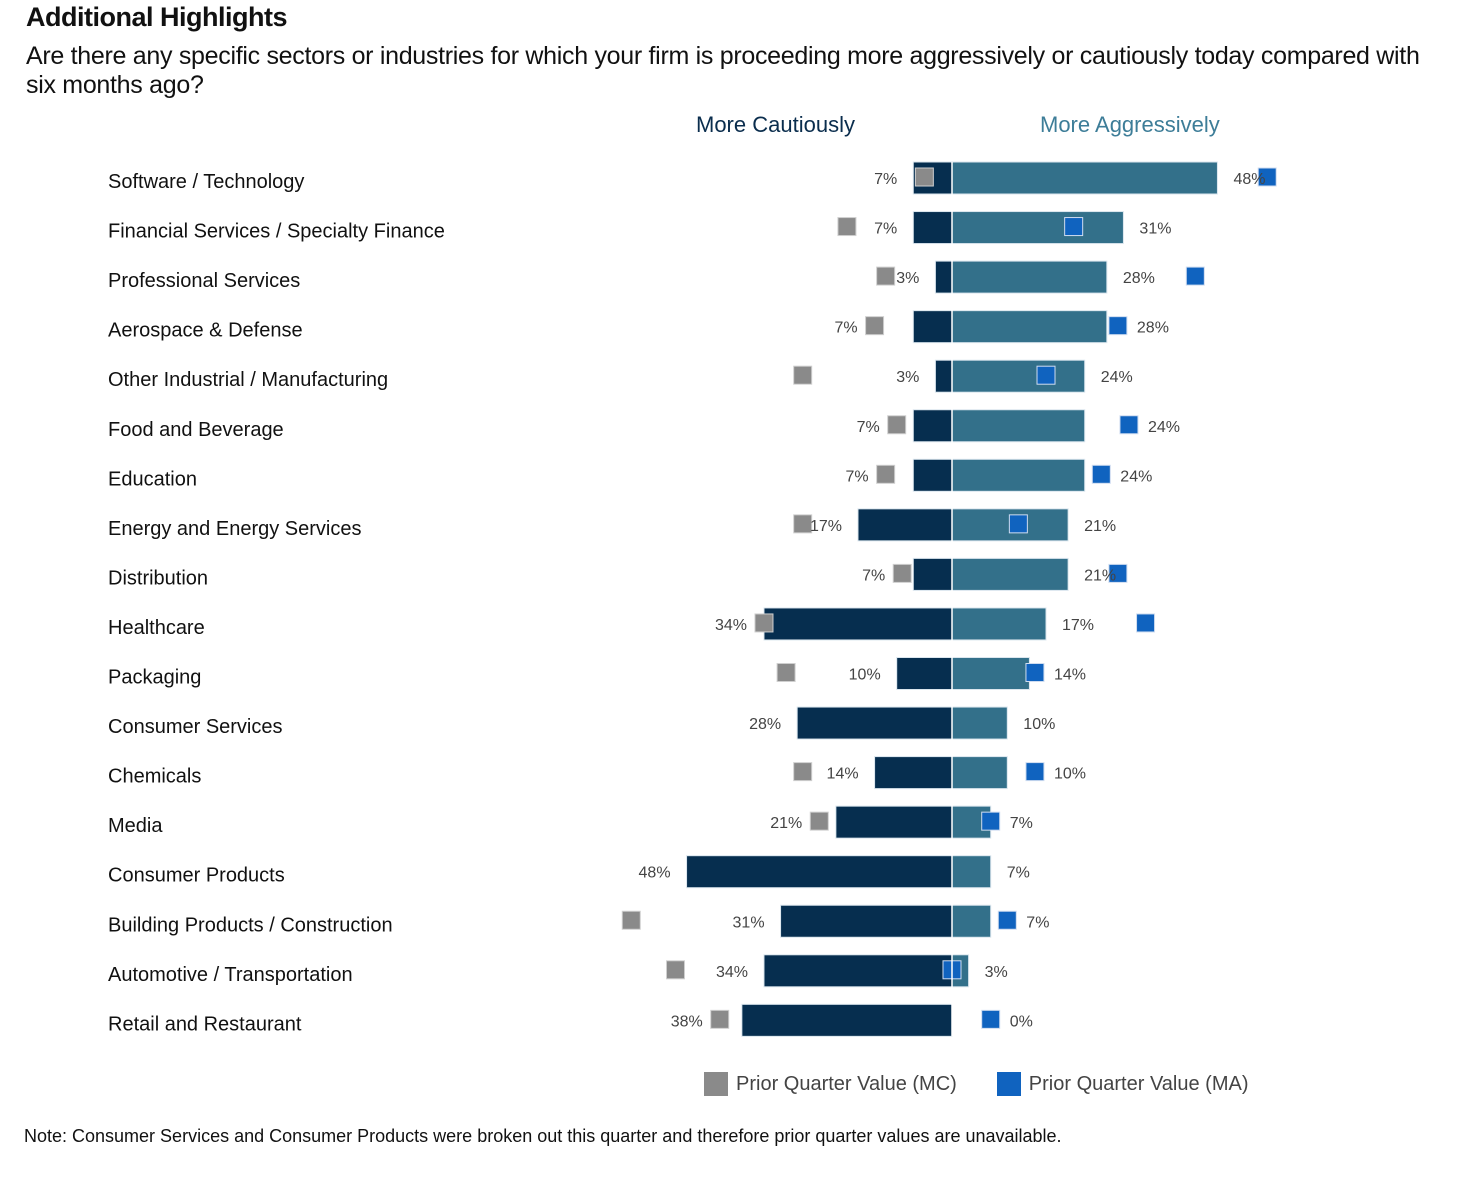 Image resolution: width=1476 pixels, height=1200 pixels. What do you see at coordinates (1153, 328) in the screenshot?
I see `value-label-aggressive-aerospace-defense: 28%` at bounding box center [1153, 328].